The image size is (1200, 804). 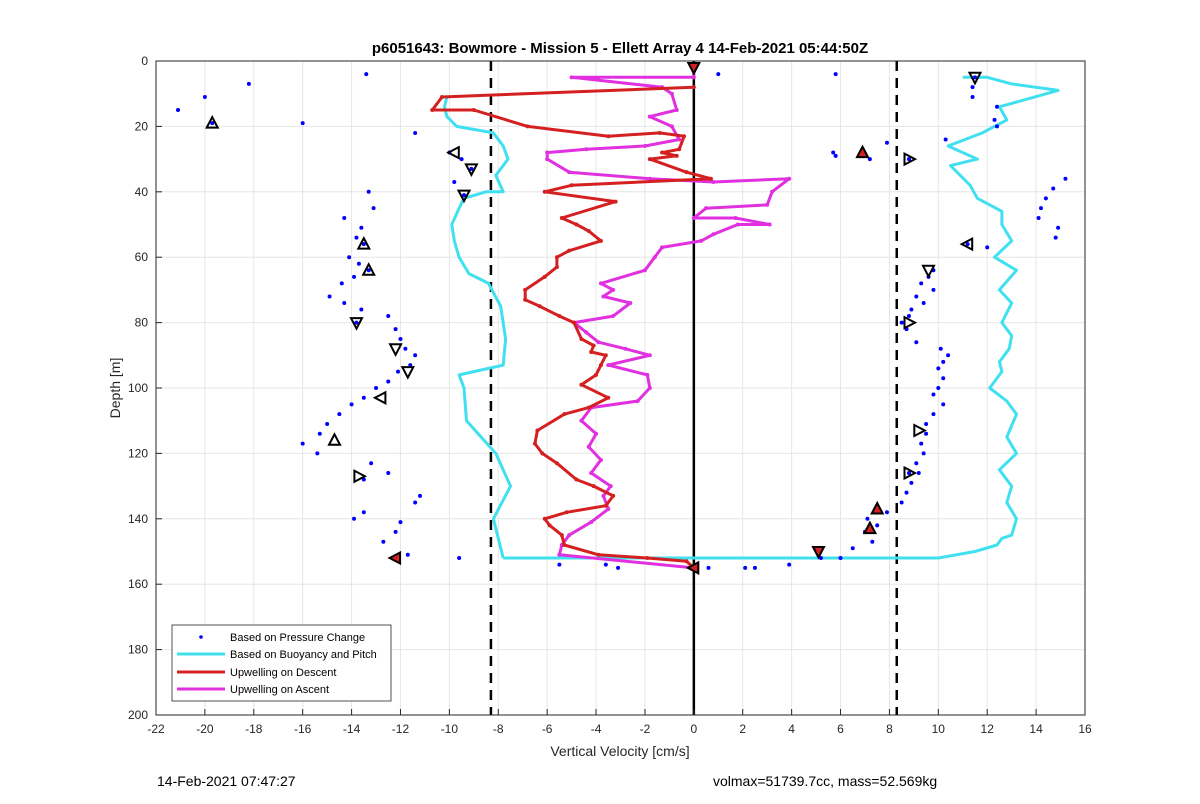 What do you see at coordinates (277, 655) in the screenshot?
I see `legend-entry-buoyancy: Based on Buoyancy and Pitch` at bounding box center [277, 655].